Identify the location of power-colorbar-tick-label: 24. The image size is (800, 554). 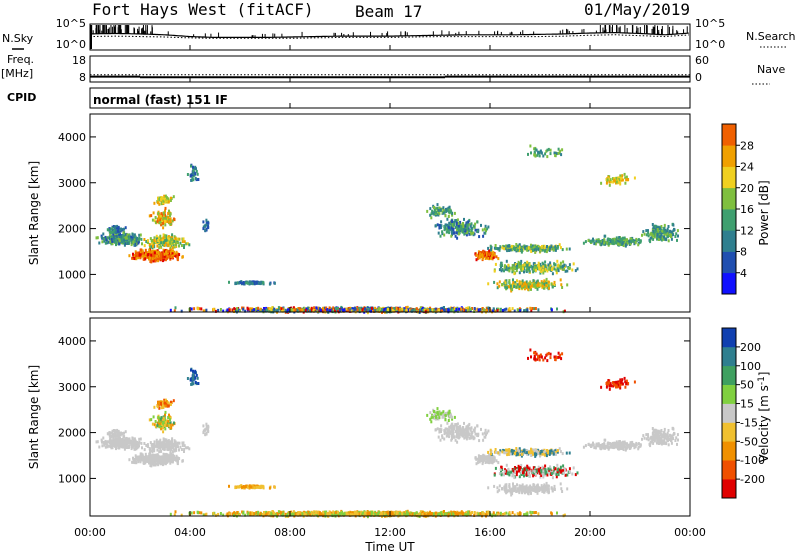
(747, 167).